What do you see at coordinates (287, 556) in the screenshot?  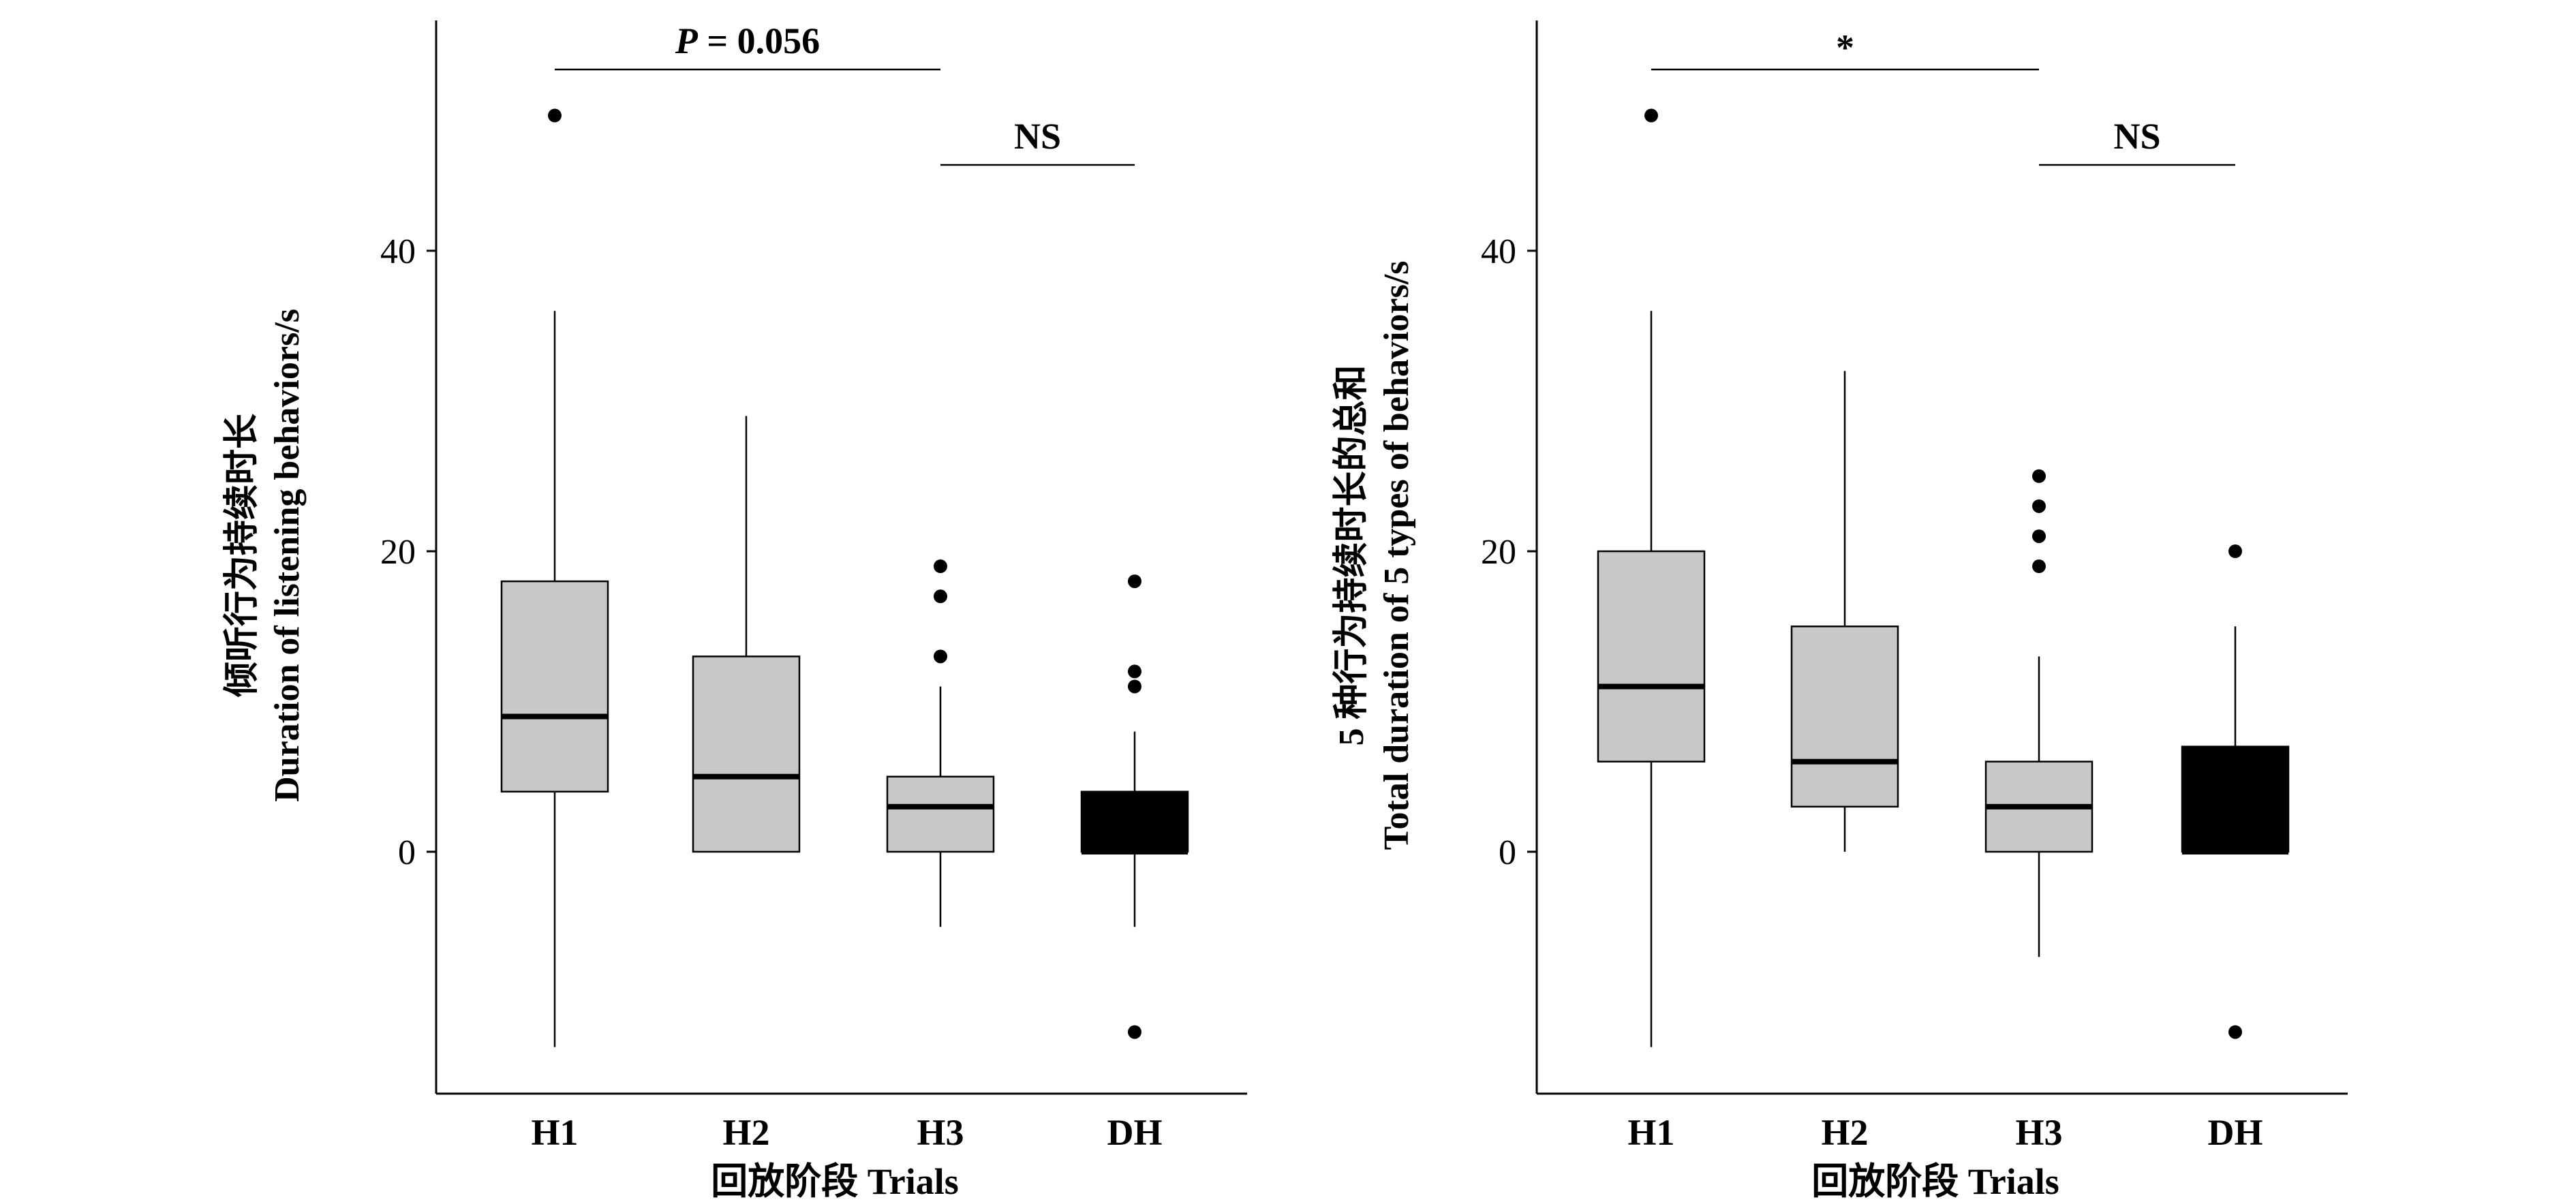 I see `y-axis-label-en: Duration of listening behaviors/s` at bounding box center [287, 556].